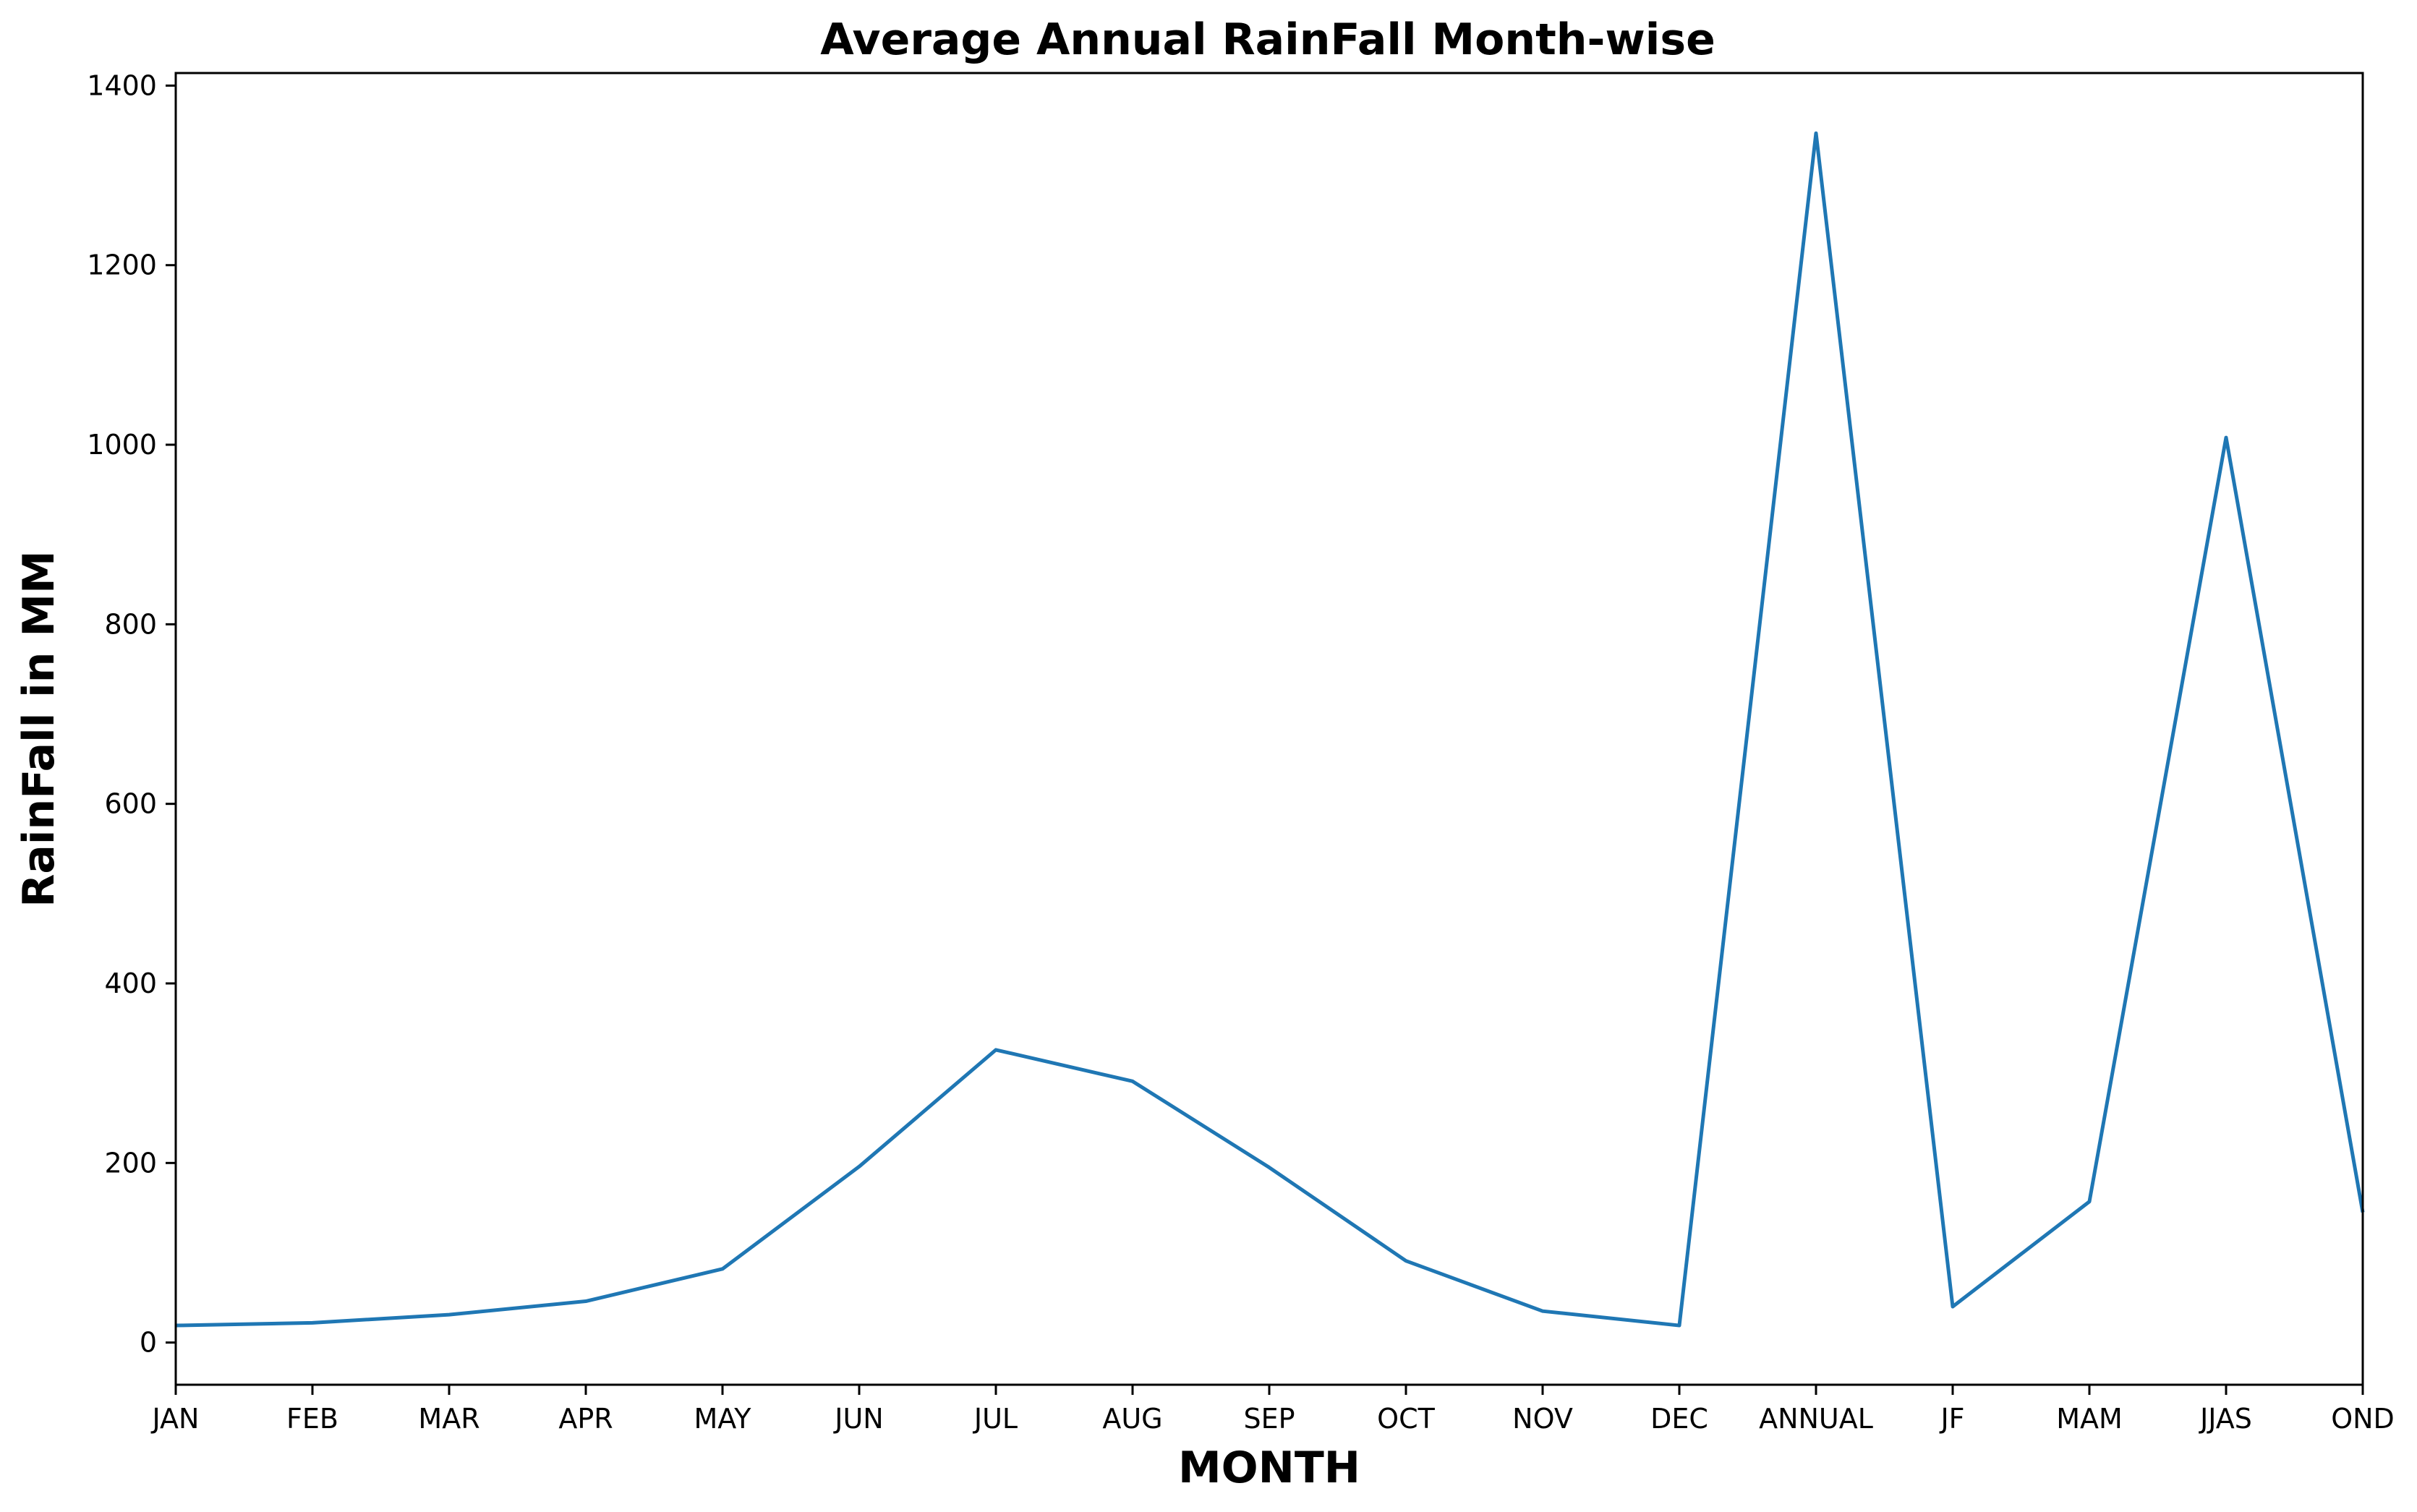 This screenshot has width=2417, height=1512. What do you see at coordinates (995, 1419) in the screenshot?
I see `x-tick-label: JUL` at bounding box center [995, 1419].